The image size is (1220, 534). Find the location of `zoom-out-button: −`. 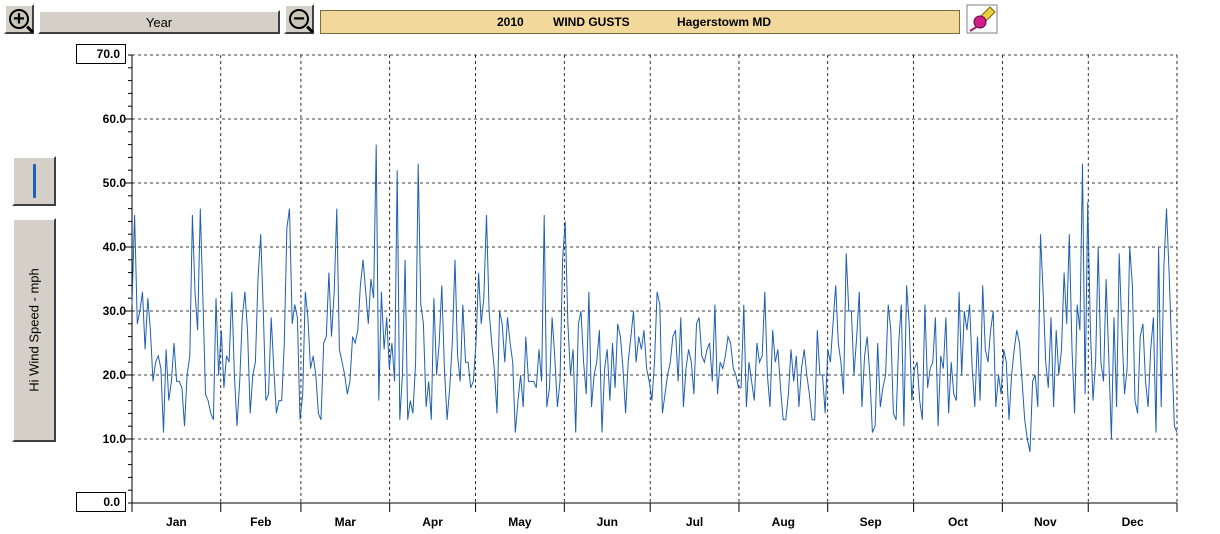

zoom-out-button: − is located at coordinates (299, 19).